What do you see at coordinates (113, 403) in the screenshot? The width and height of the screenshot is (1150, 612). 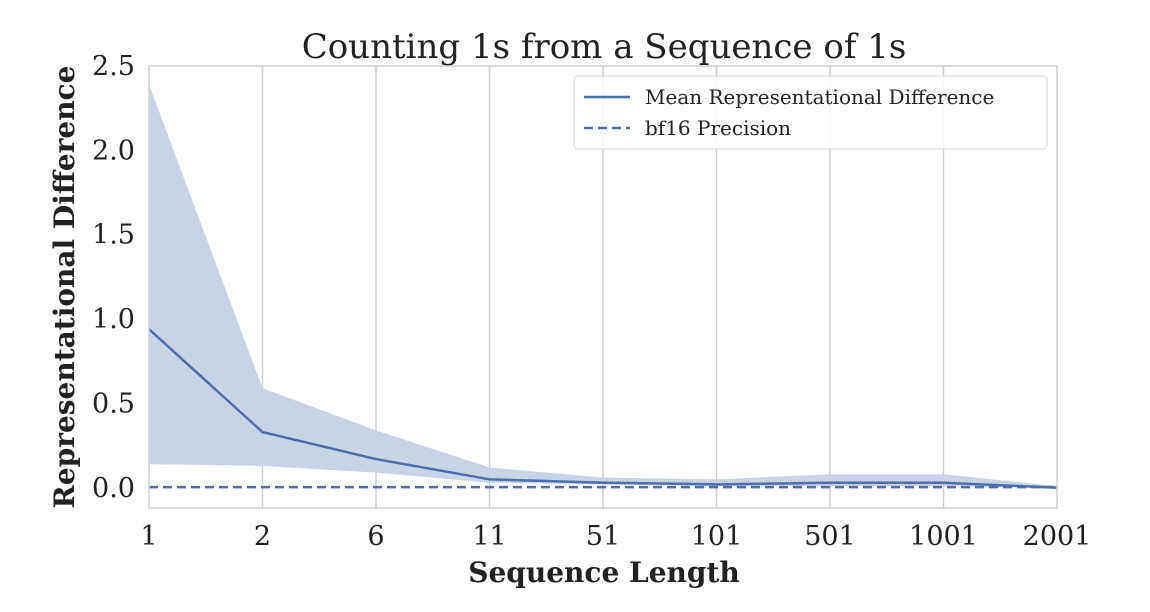 I see `y-tick-label: 0.5` at bounding box center [113, 403].